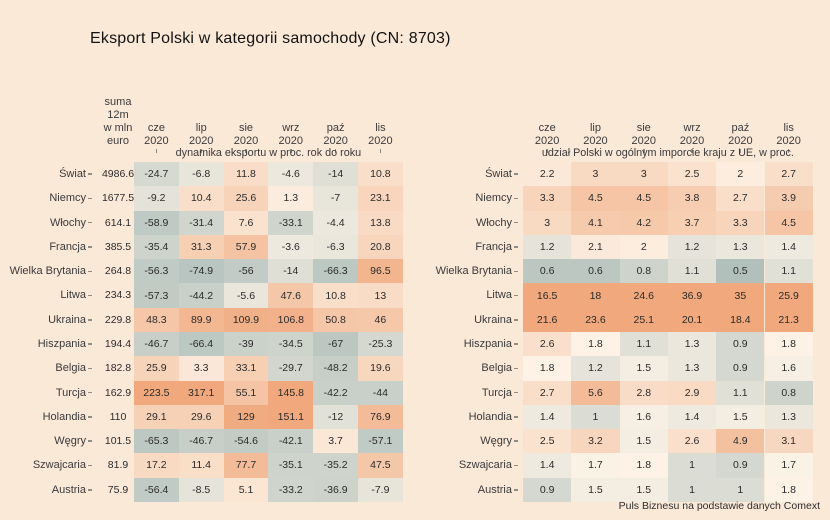  I want to click on heatmap-cell: 3.3, so click(740, 222).